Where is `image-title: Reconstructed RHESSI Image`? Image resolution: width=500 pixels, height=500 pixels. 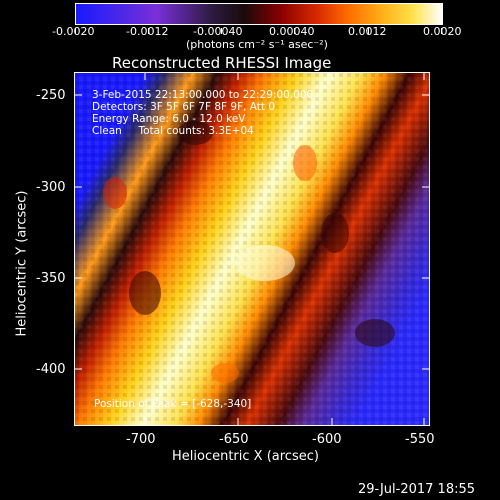 image-title: Reconstructed RHESSI Image is located at coordinates (222, 63).